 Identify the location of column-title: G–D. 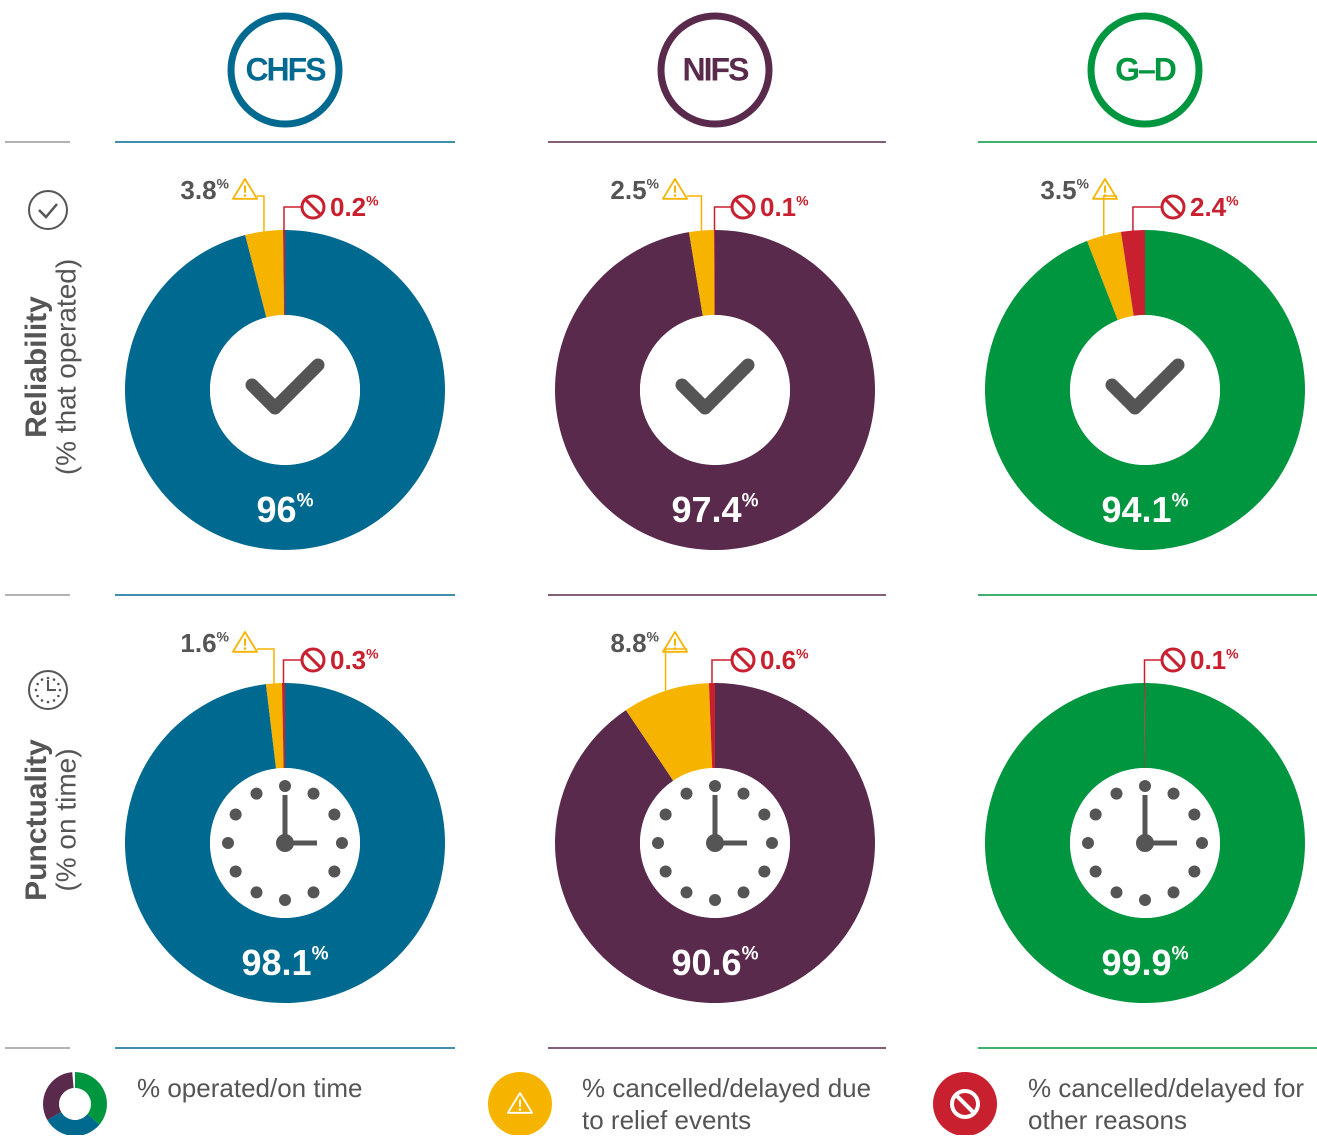
(1145, 69).